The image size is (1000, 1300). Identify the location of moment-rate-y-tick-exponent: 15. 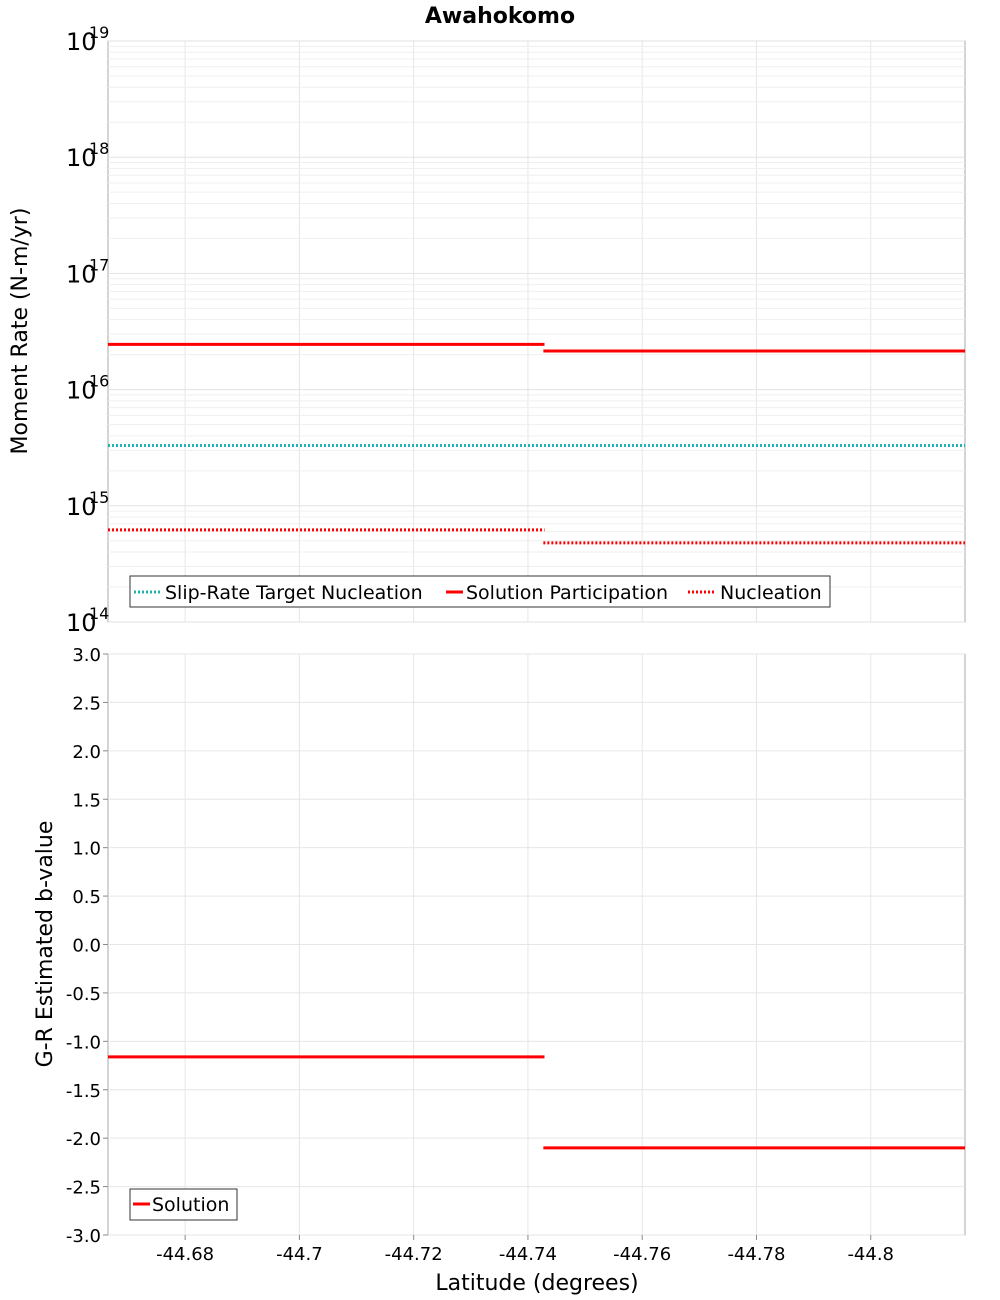
(99, 497).